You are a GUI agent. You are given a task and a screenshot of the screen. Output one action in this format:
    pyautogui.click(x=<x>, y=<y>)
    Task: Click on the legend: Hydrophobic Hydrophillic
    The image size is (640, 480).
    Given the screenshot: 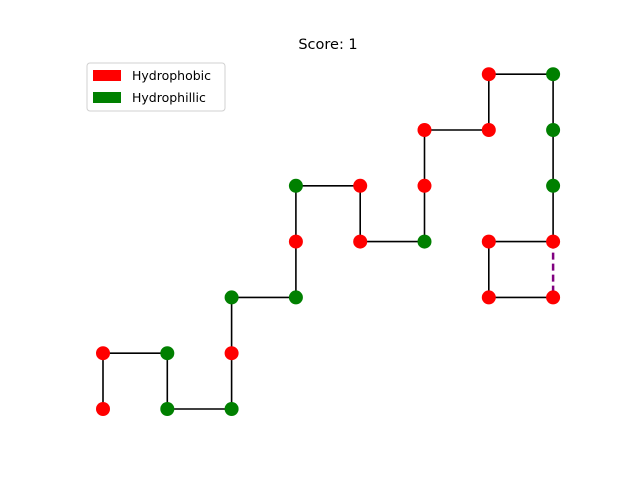 What is the action you would take?
    pyautogui.click(x=156, y=87)
    